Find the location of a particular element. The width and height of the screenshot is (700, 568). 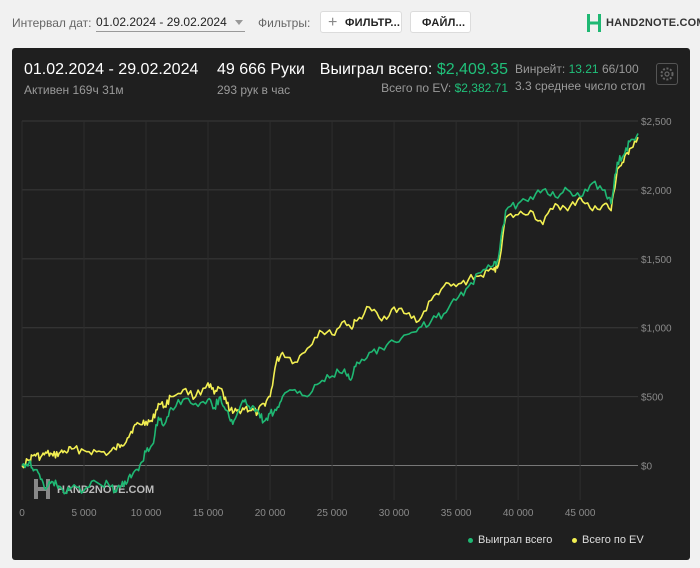

x-tick-label: 0 is located at coordinates (22, 513).